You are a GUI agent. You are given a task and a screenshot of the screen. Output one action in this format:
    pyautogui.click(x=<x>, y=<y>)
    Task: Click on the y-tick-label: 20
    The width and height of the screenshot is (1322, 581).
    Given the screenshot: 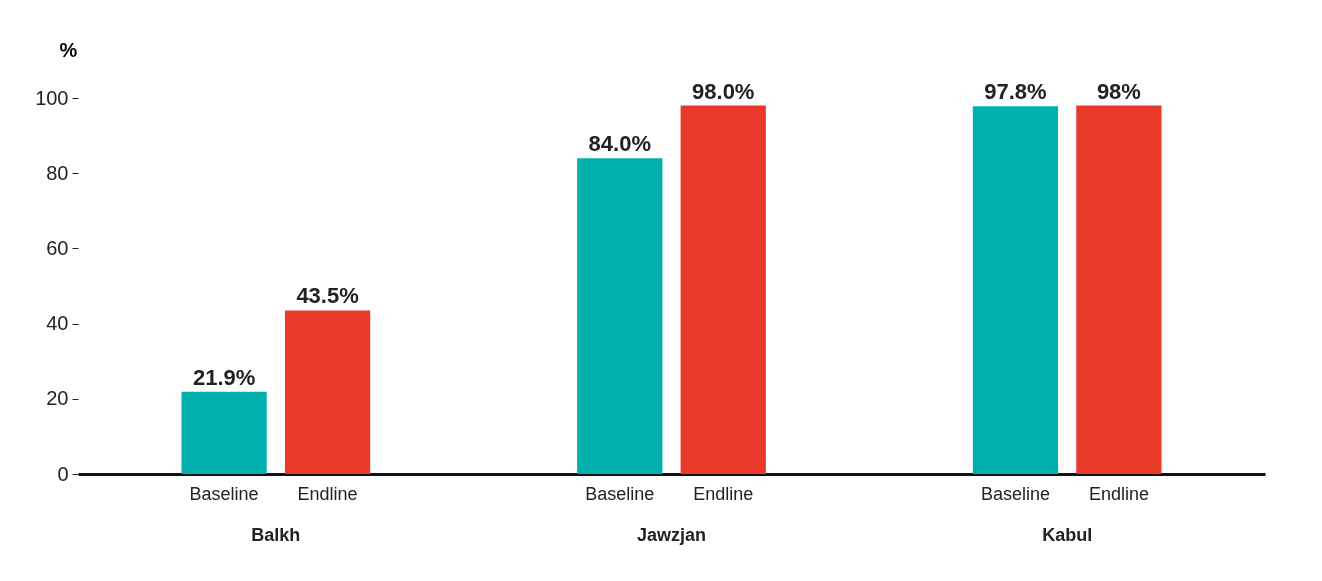 What is the action you would take?
    pyautogui.click(x=57, y=398)
    